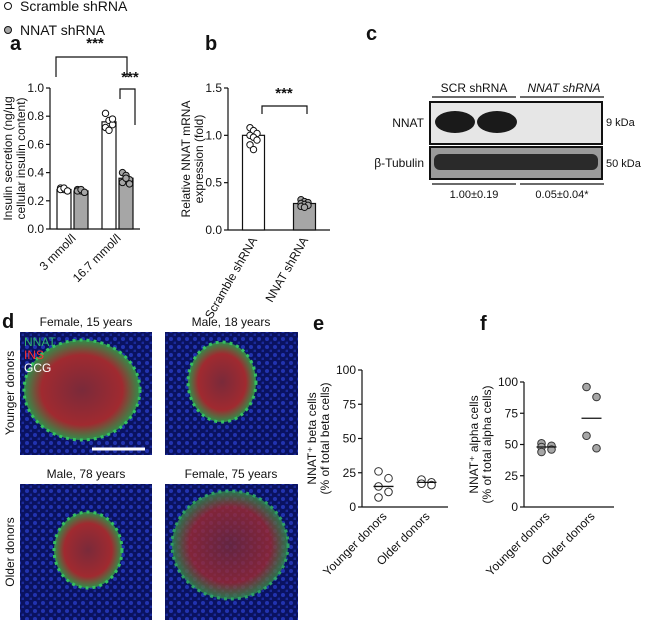 Image resolution: width=648 pixels, height=632 pixels. What do you see at coordinates (186, 159) in the screenshot?
I see `y-axis-label: Relative NNAT mRNA` at bounding box center [186, 159].